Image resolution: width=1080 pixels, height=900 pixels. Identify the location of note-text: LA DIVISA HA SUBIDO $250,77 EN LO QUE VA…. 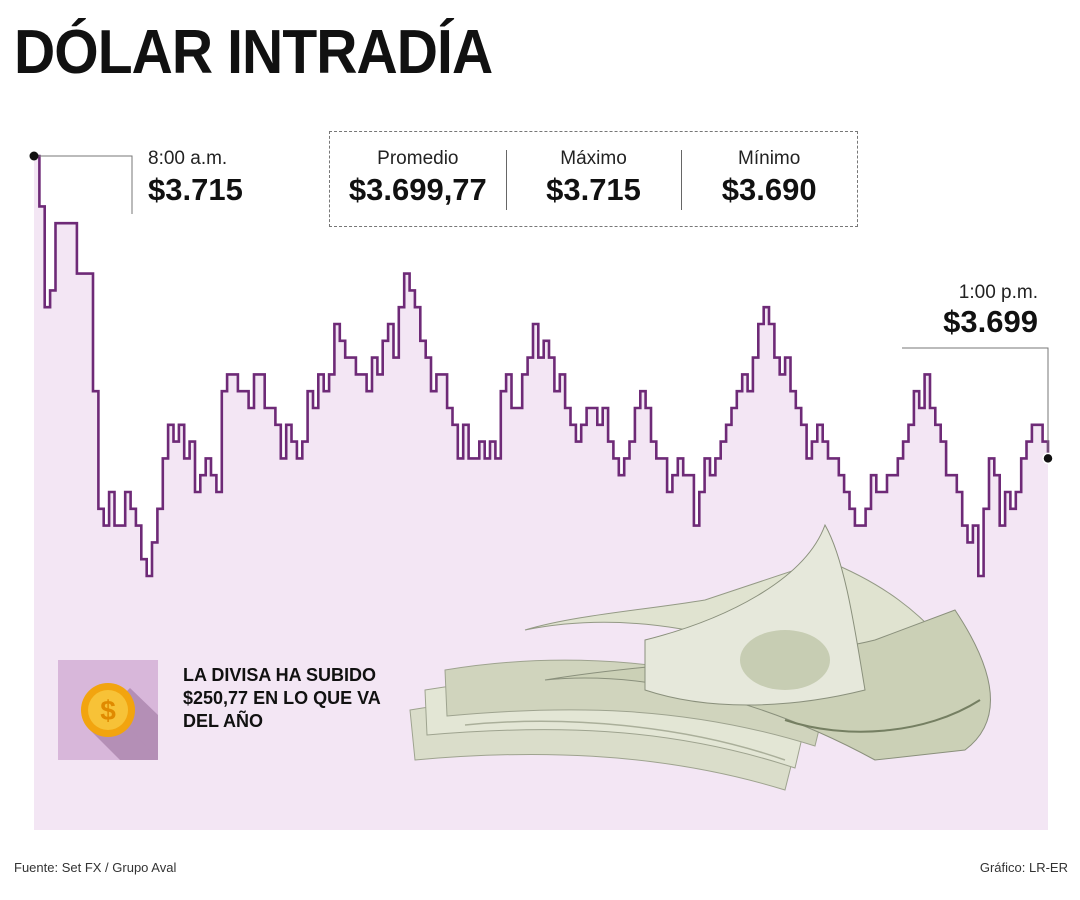
(282, 698).